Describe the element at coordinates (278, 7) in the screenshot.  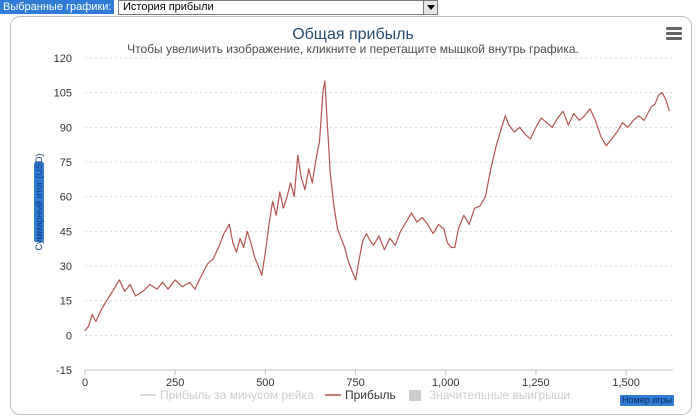
I see `chart-type-select: История прибыли` at that location.